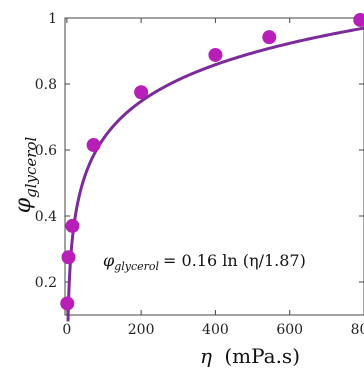  Describe the element at coordinates (250, 356) in the screenshot. I see `x-axis-label: η (mPa.s)` at that location.